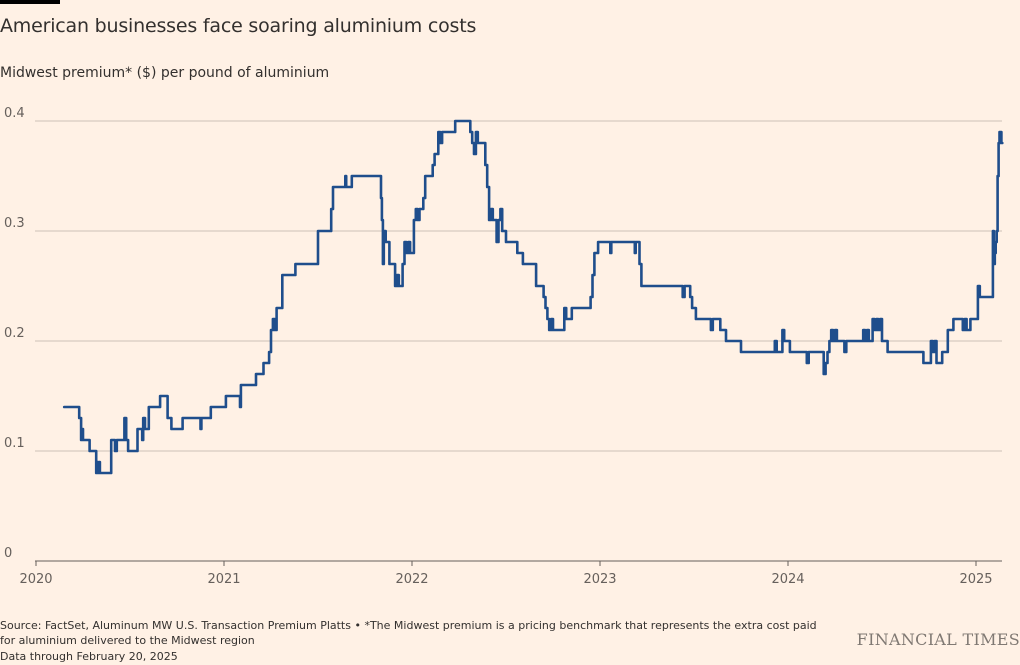 This screenshot has height=665, width=1020. Describe the element at coordinates (30, 2) in the screenshot. I see `brand-top-rule` at that location.